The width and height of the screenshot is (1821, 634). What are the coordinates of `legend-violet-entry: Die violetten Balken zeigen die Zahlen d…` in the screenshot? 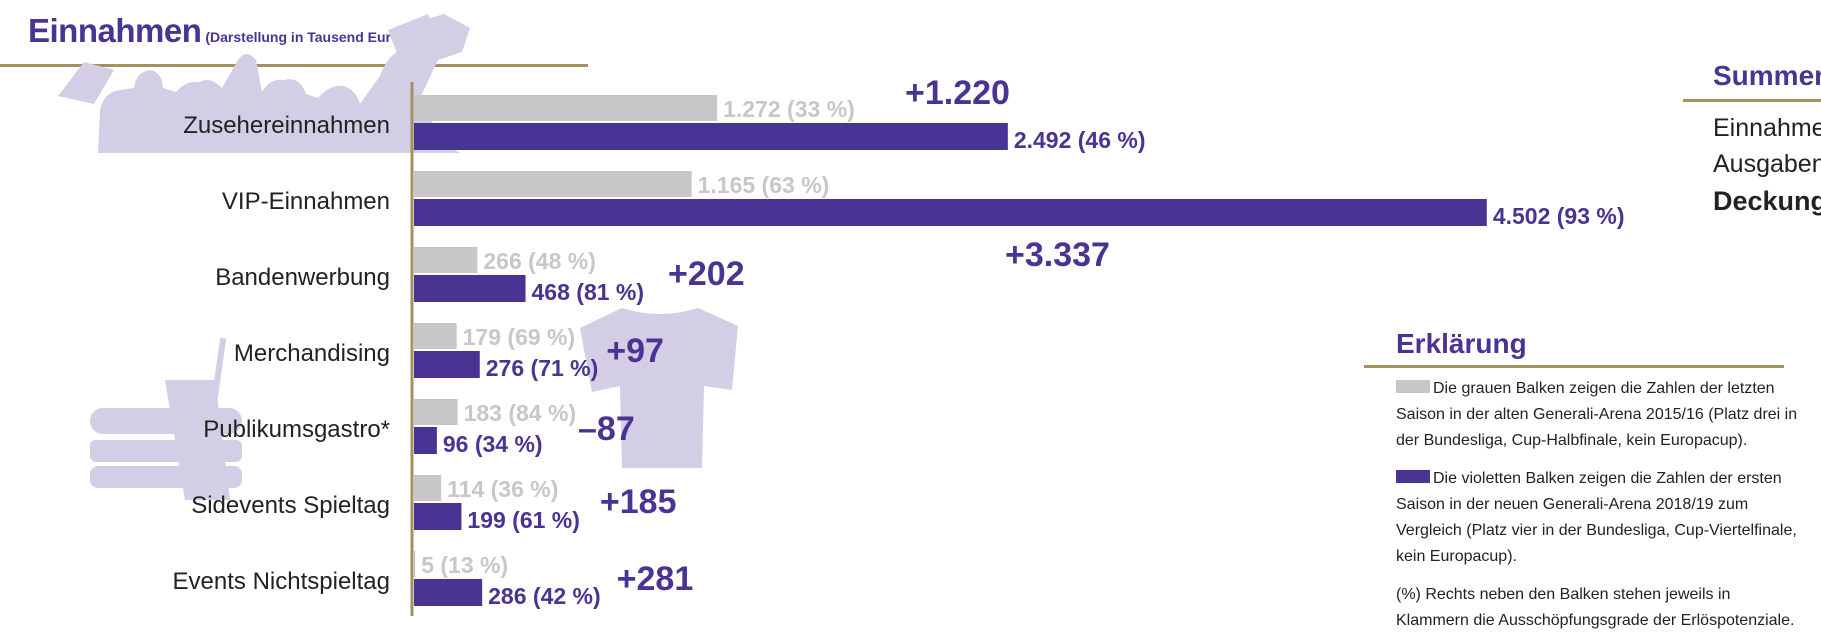 It's located at (1600, 518).